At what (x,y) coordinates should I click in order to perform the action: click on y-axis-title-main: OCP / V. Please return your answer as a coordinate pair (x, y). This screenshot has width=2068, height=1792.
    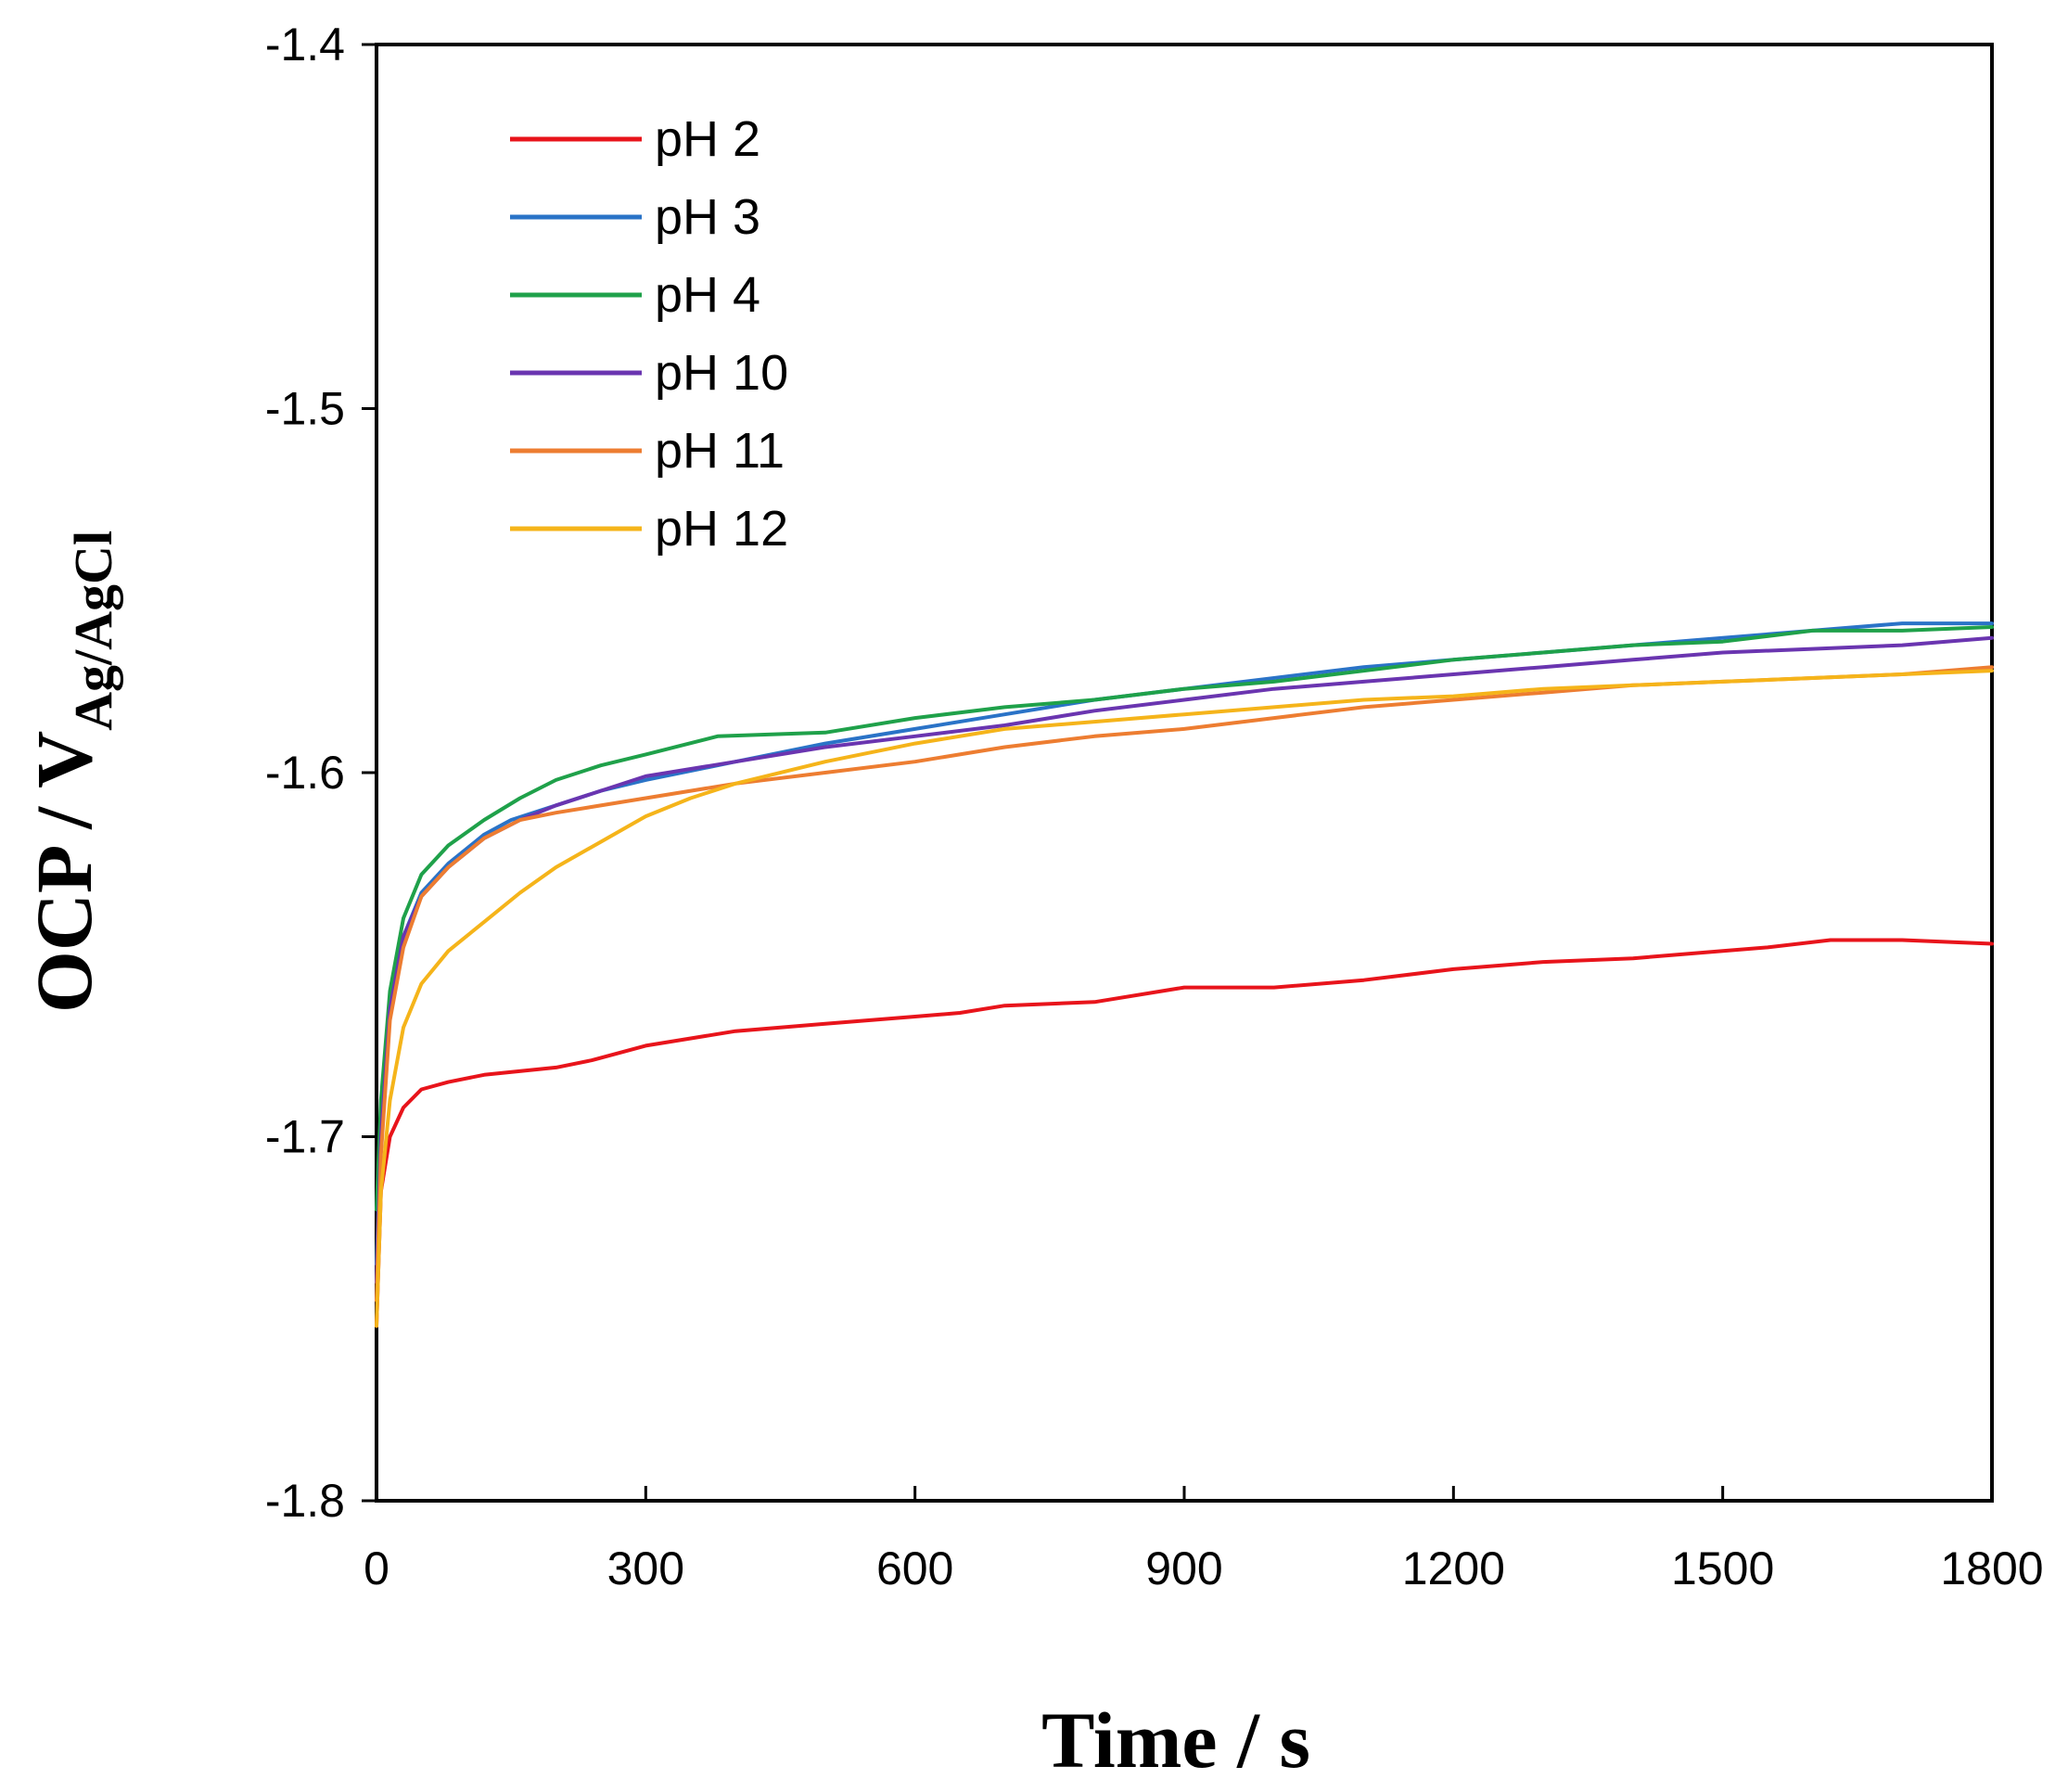
    Looking at the image, I should click on (64, 872).